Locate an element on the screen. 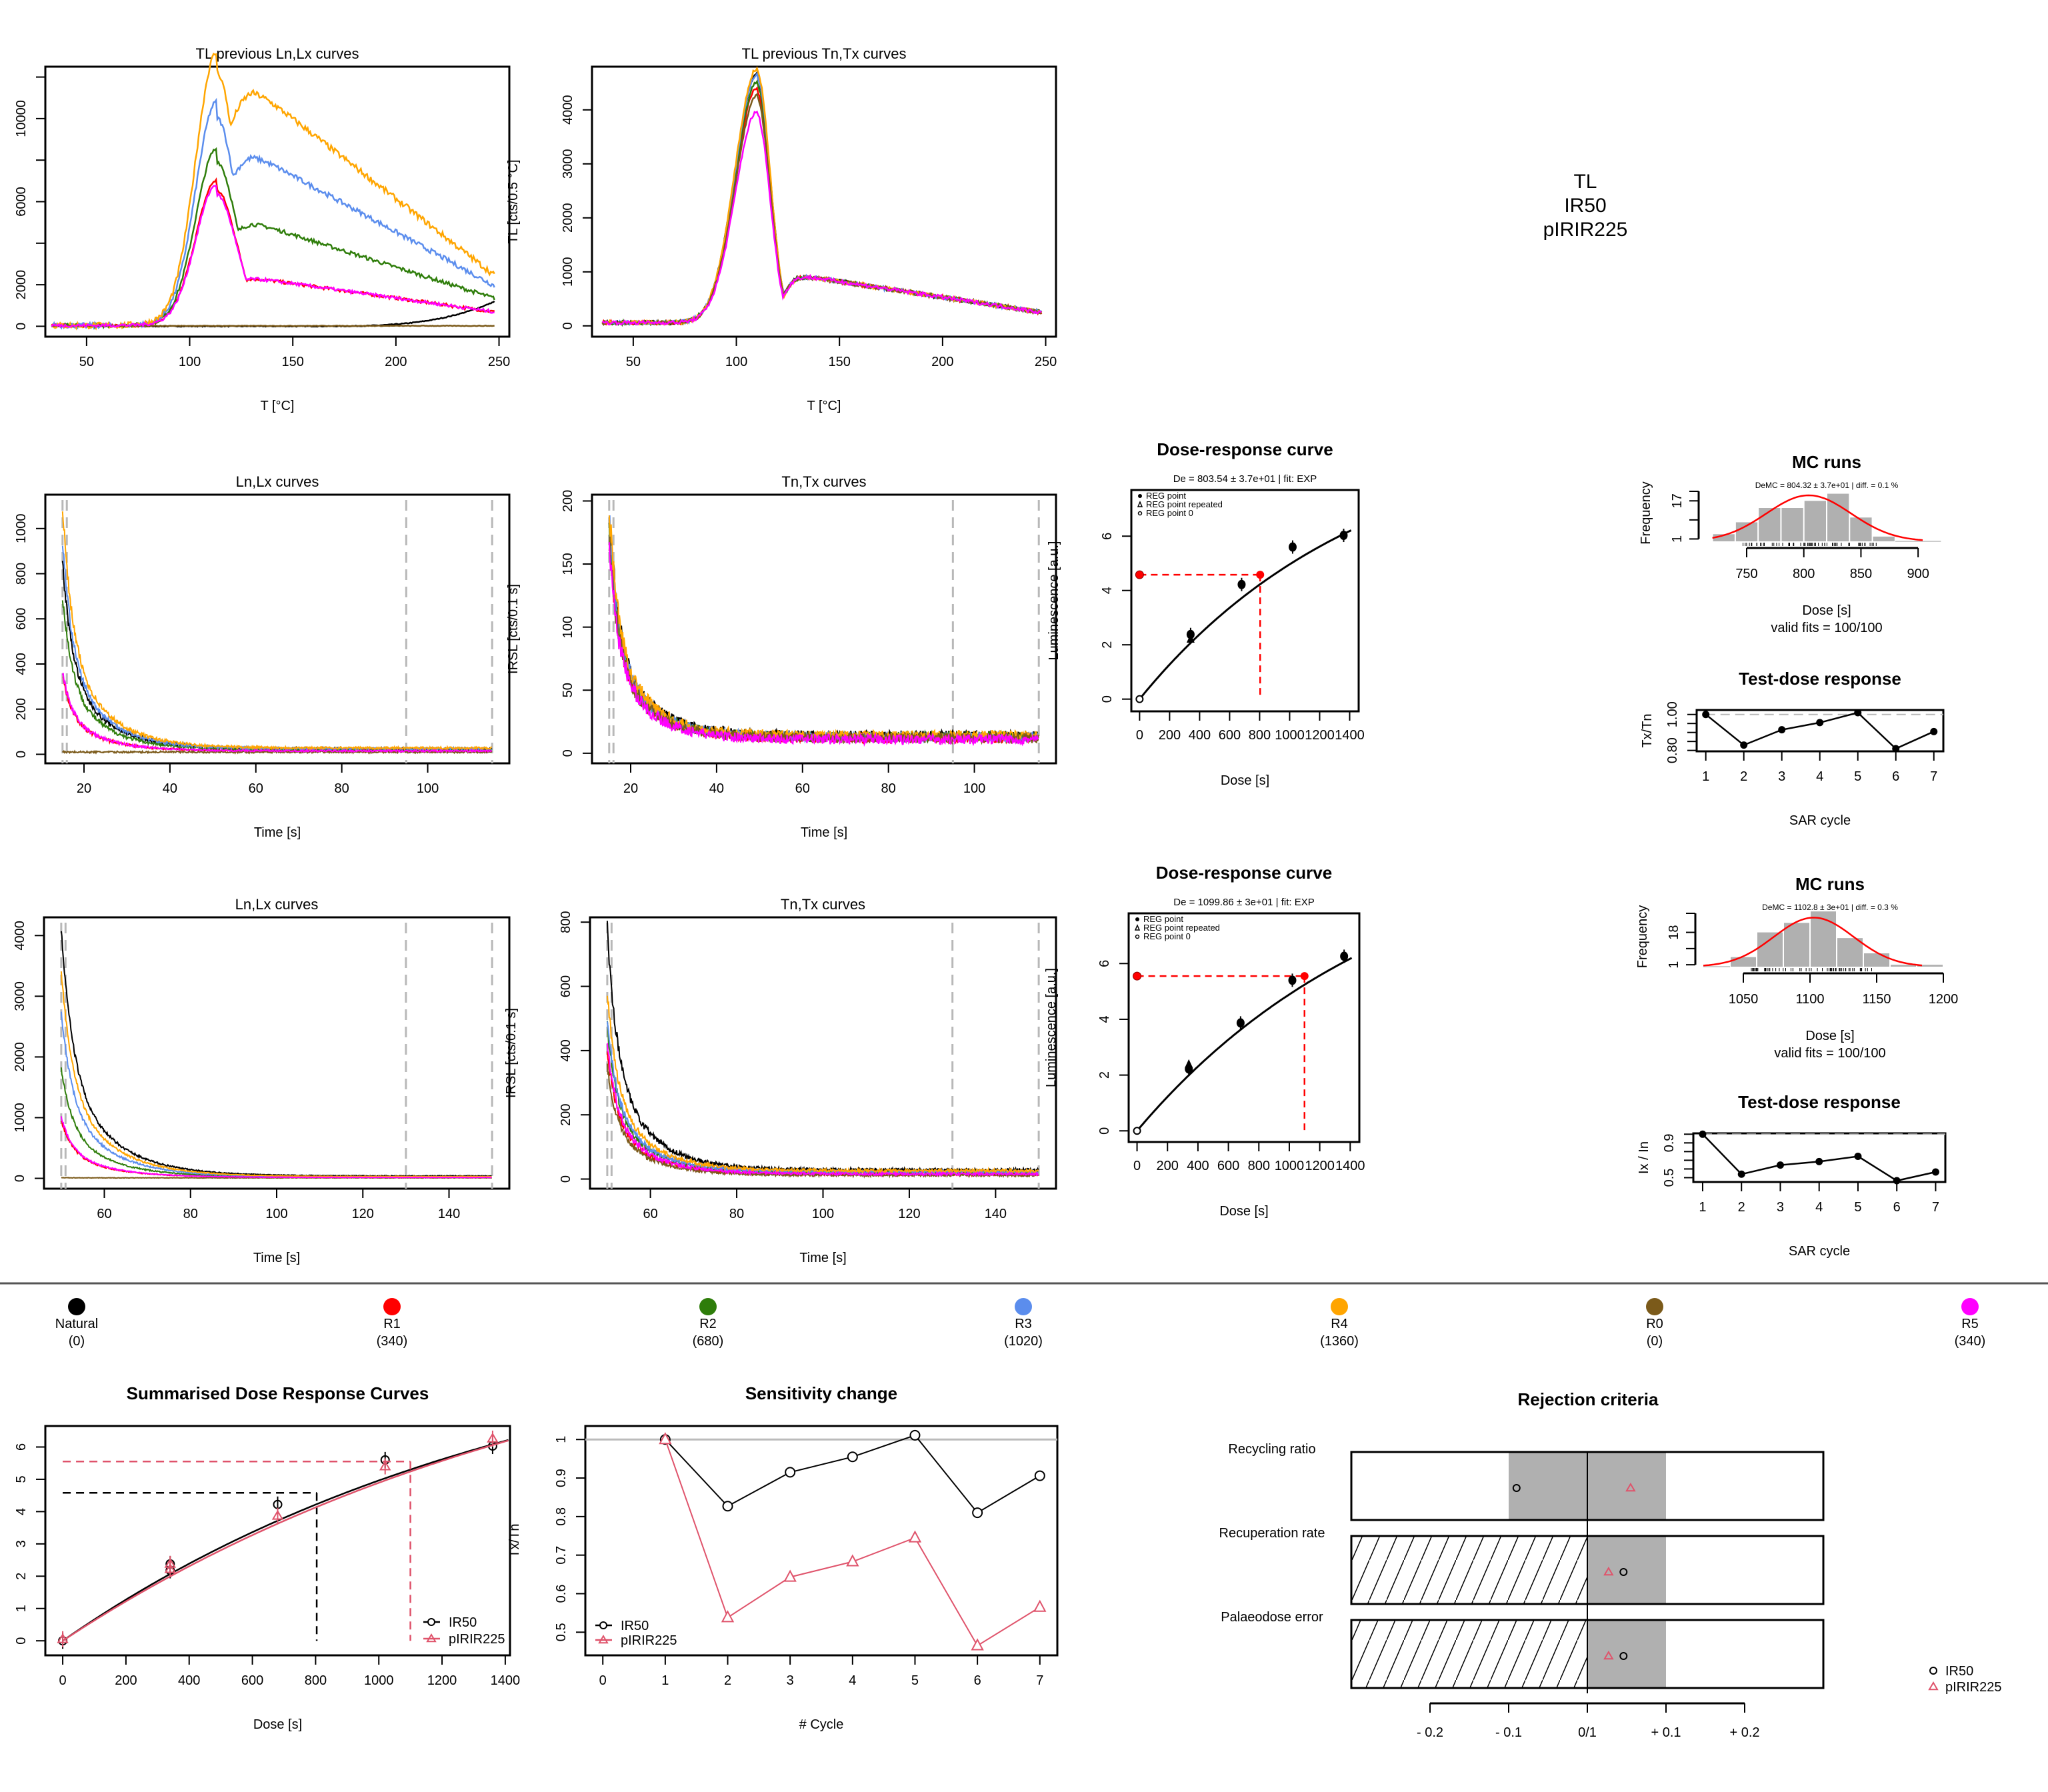  x-tick-label: 200 is located at coordinates (942, 362).